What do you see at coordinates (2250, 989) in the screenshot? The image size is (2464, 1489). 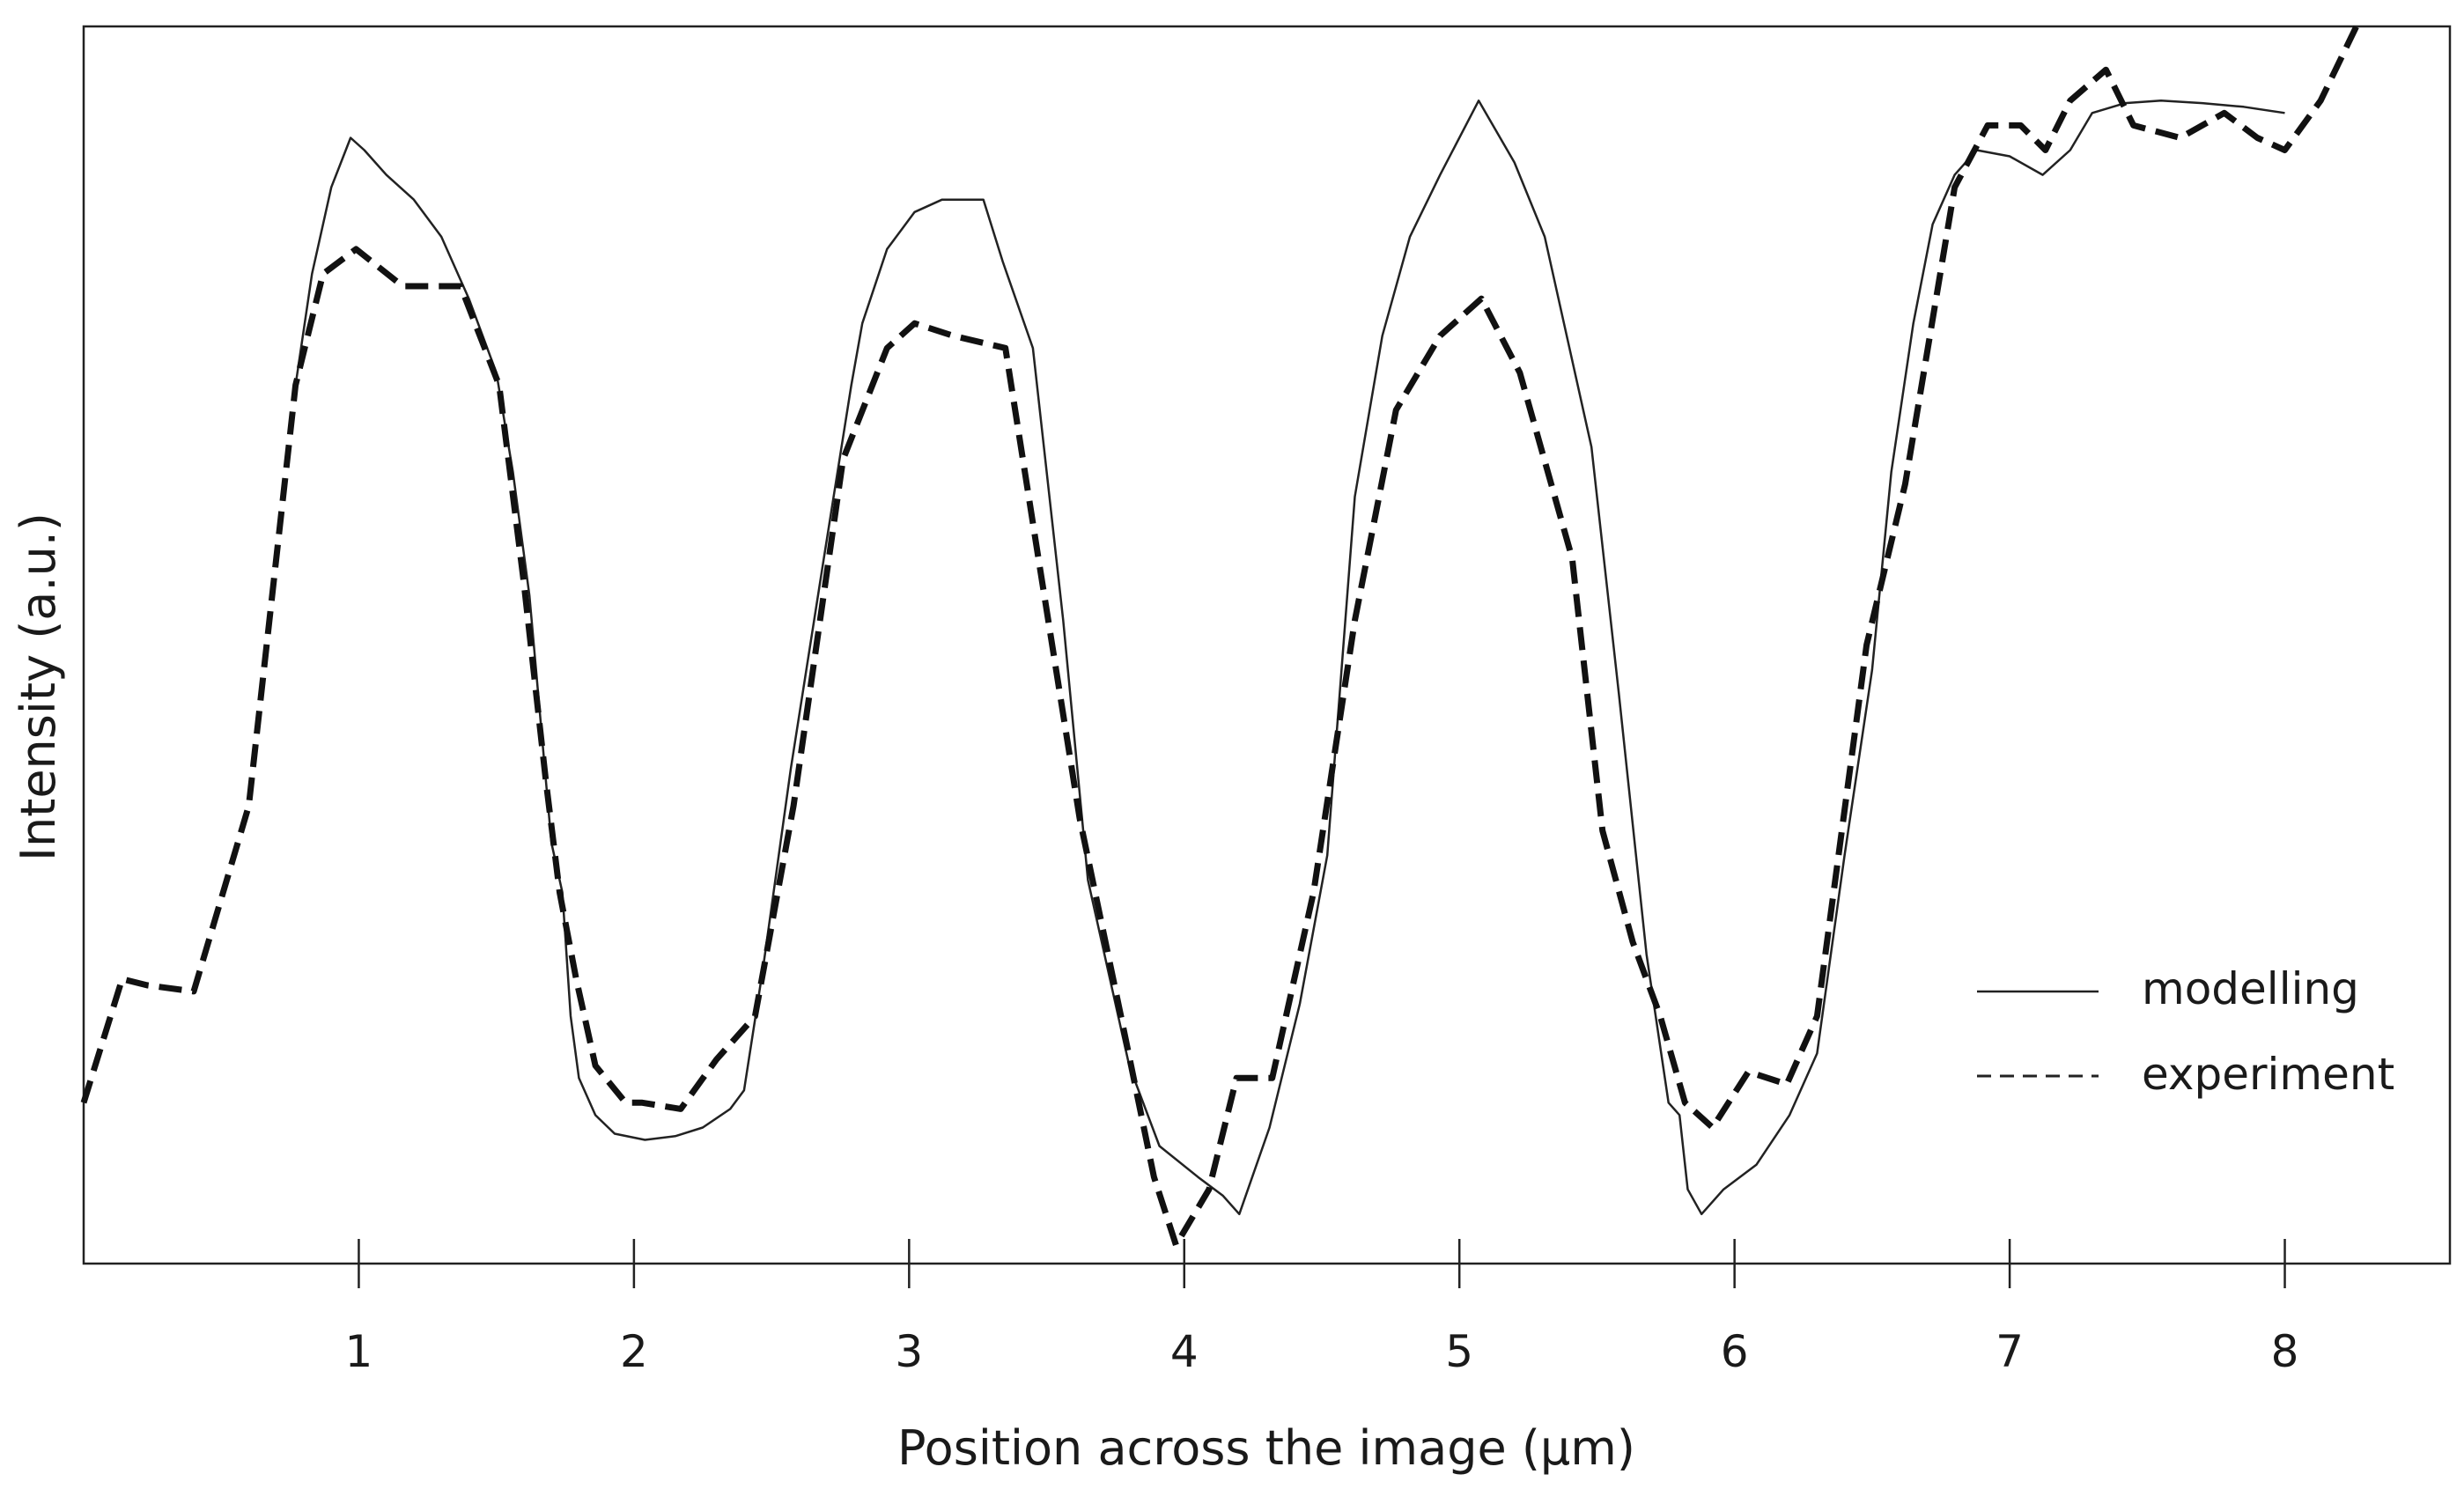 I see `legend-label-modelling: modelling` at bounding box center [2250, 989].